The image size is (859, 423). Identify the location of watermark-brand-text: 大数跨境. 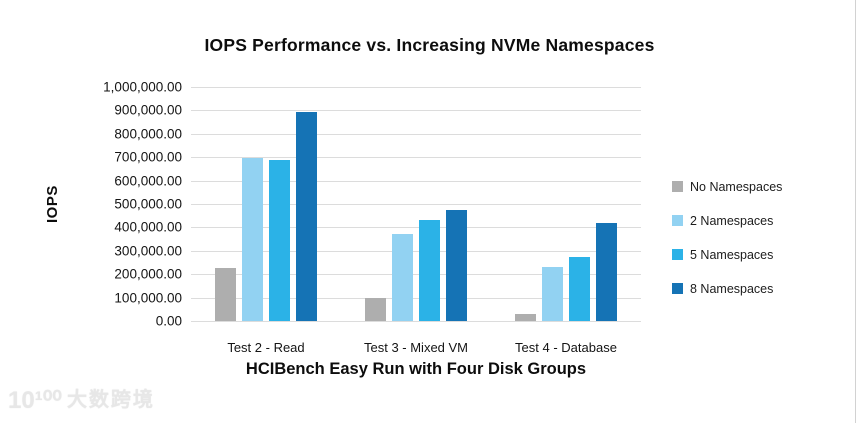
(110, 400).